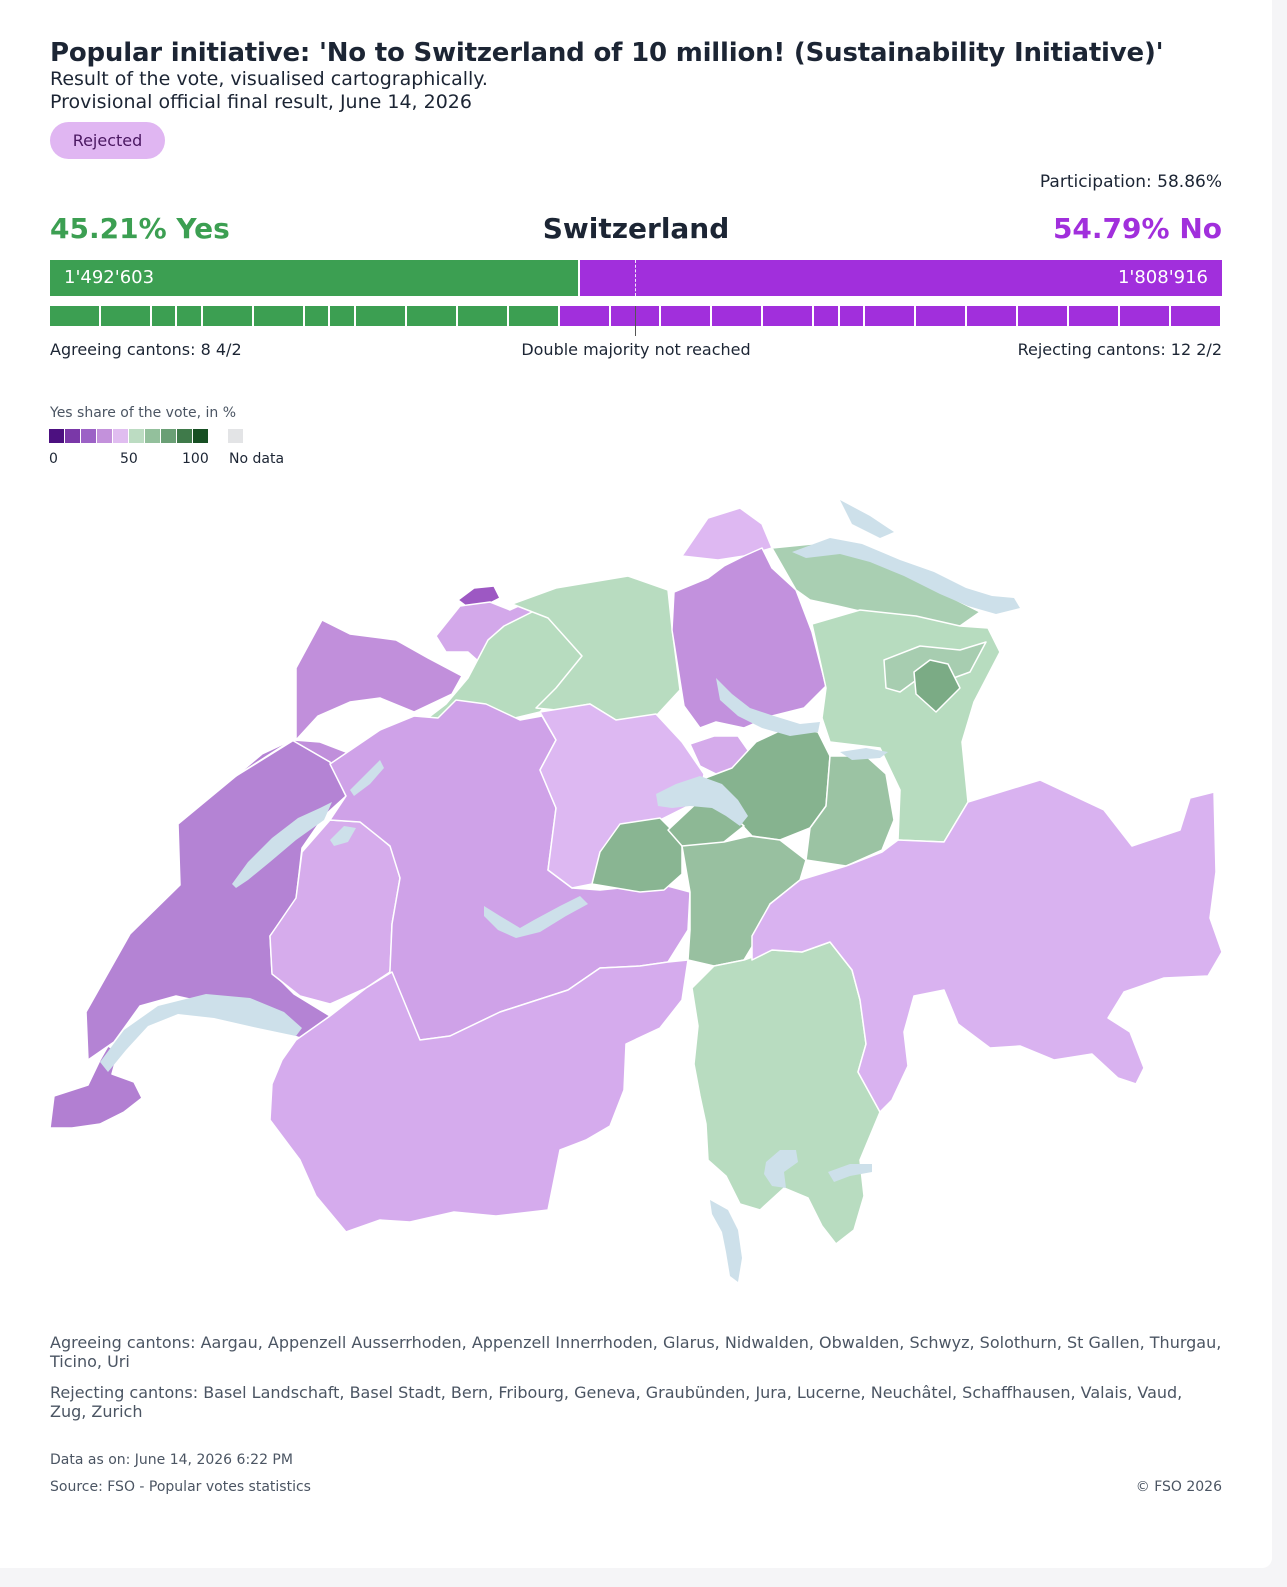 The image size is (1287, 1587). What do you see at coordinates (107, 140) in the screenshot?
I see `status-badge: Rejected` at bounding box center [107, 140].